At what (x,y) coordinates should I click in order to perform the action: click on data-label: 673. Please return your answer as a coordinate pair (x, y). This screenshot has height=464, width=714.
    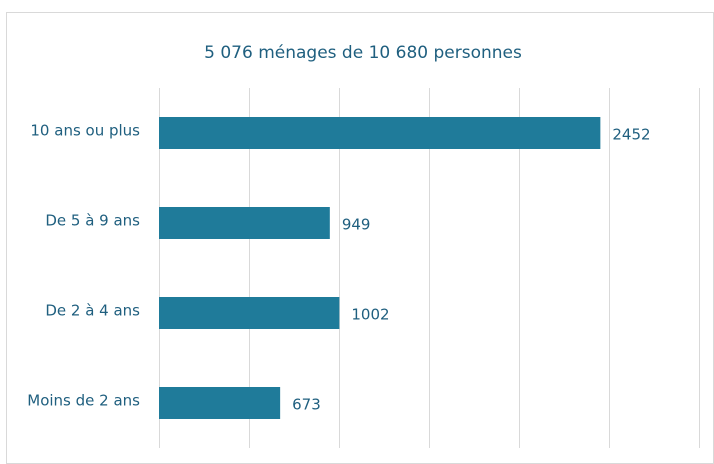
    Looking at the image, I should click on (306, 405).